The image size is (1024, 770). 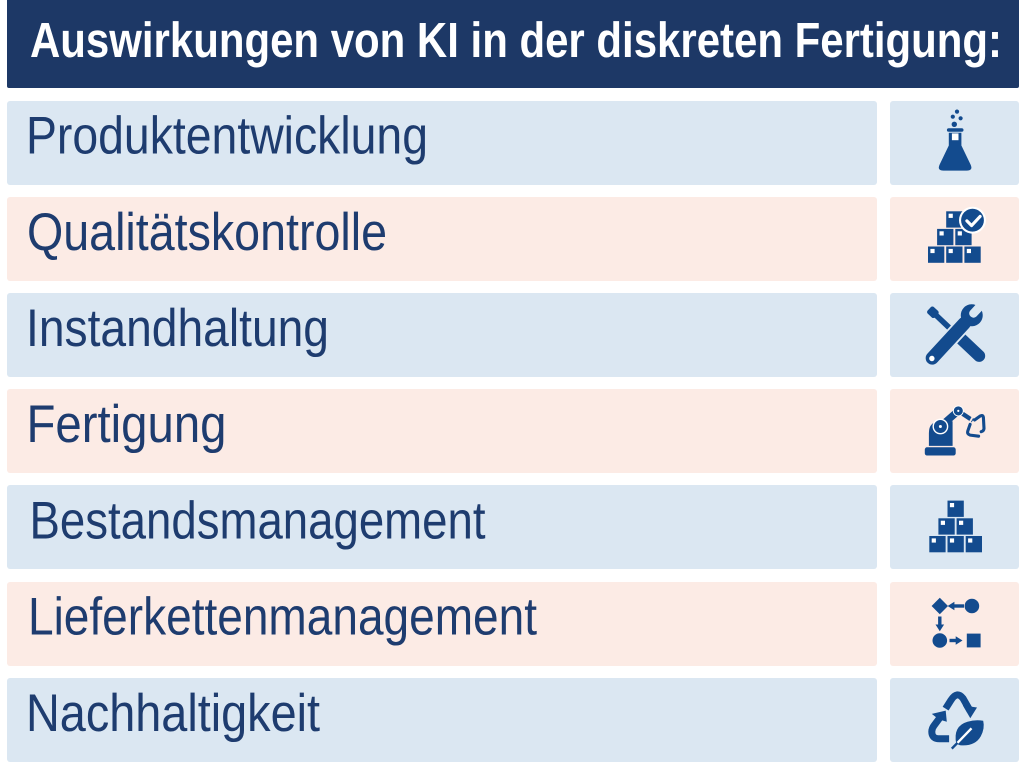 What do you see at coordinates (127, 424) in the screenshot?
I see `svg-text: Fertigung` at bounding box center [127, 424].